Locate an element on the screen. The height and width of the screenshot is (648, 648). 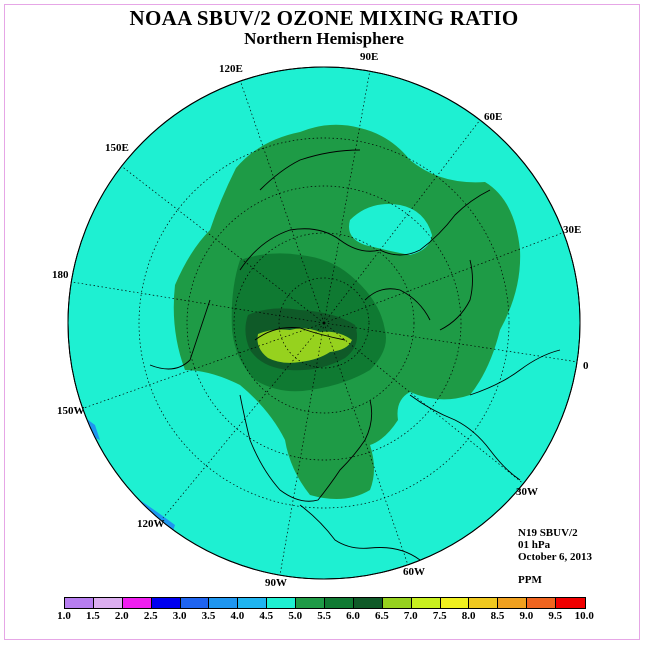
product-info: N19 SBUV/2 01 hPa October 6, 2013 is located at coordinates (555, 545).